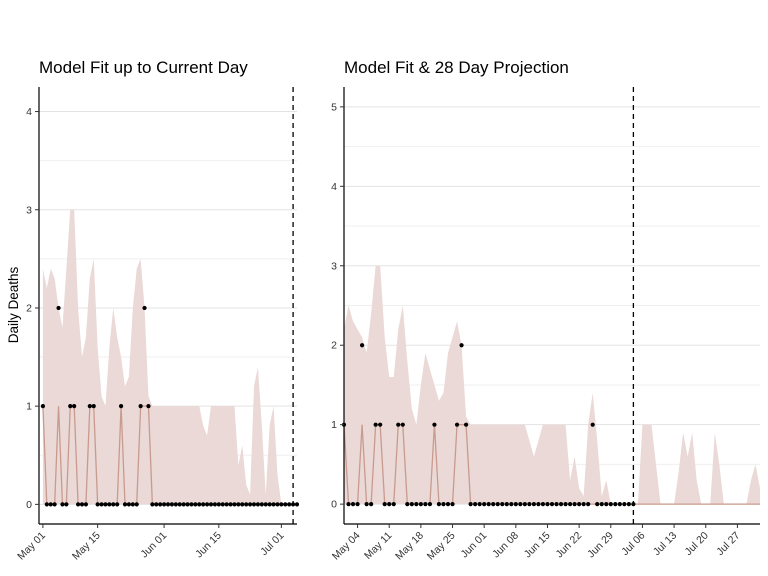 Image resolution: width=768 pixels, height=576 pixels. I want to click on x-tick-label: Jul 20, so click(697, 544).